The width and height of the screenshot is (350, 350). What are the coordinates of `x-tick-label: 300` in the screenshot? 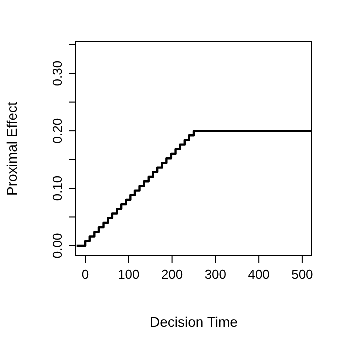 It's located at (215, 274).